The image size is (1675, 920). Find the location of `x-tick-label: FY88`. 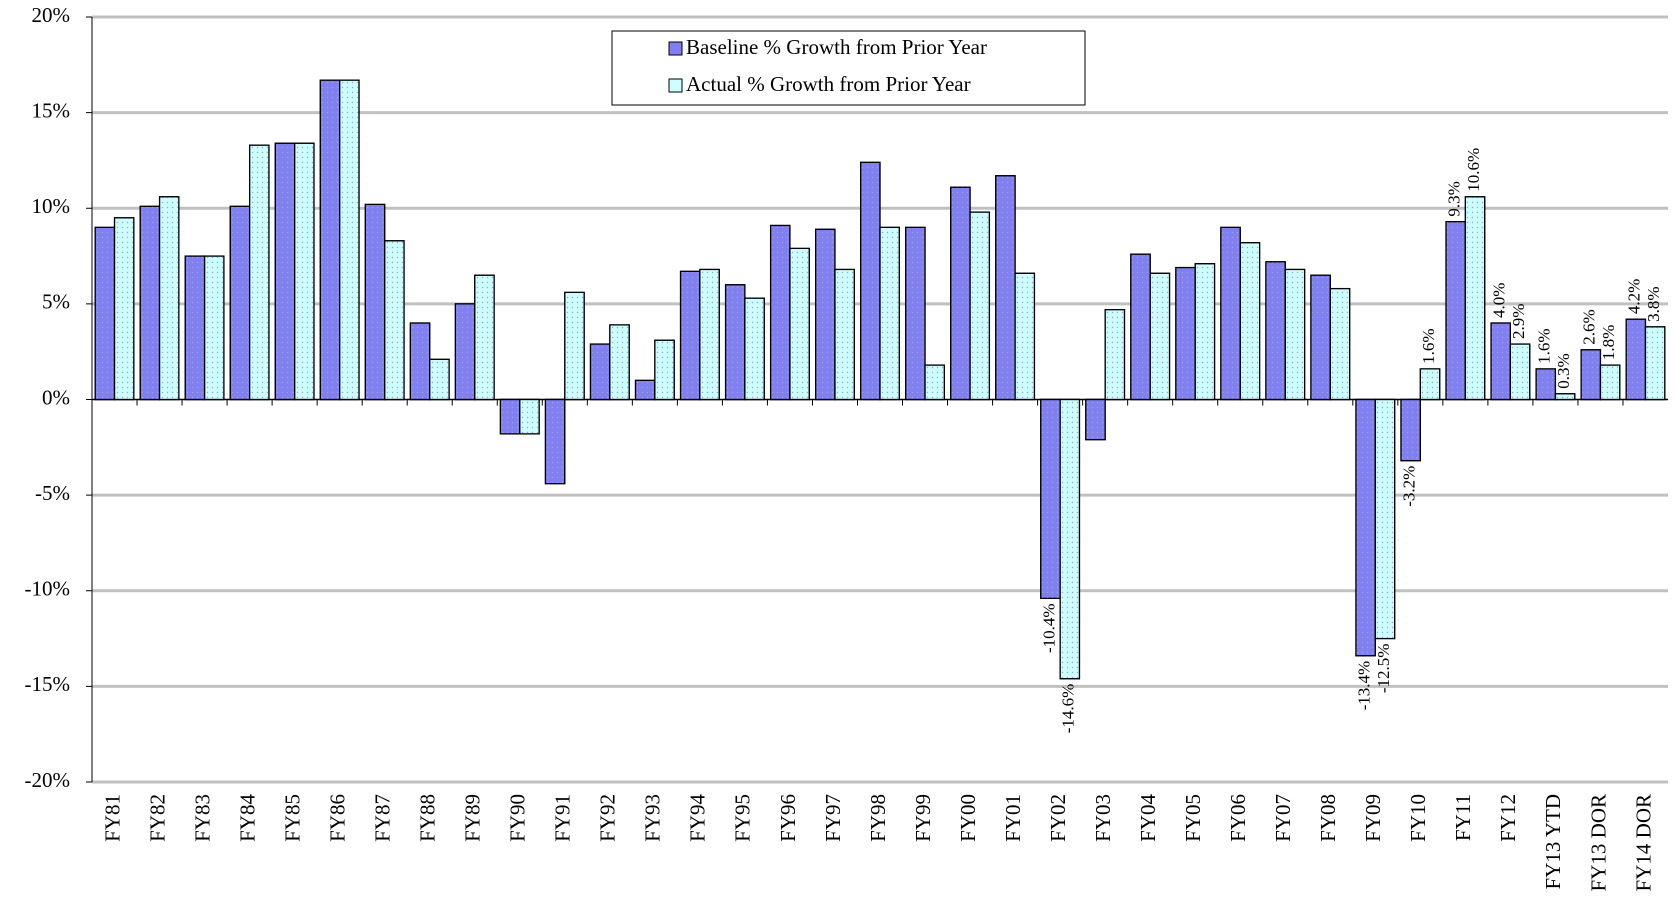

x-tick-label: FY88 is located at coordinates (428, 818).